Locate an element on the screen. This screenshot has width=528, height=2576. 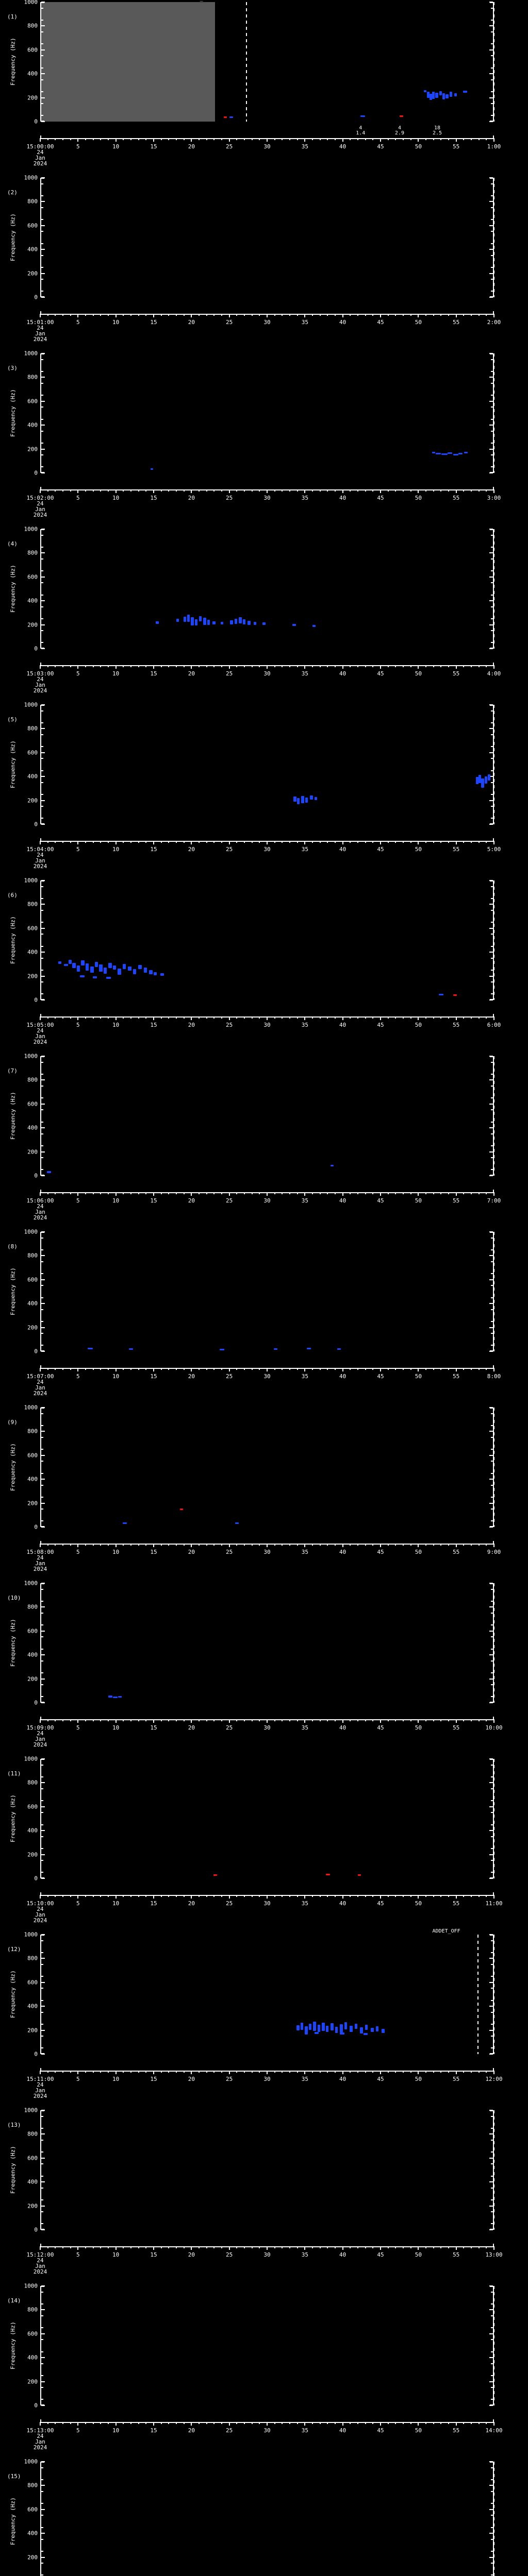
panel-index-label: (9) is located at coordinates (12, 1422).